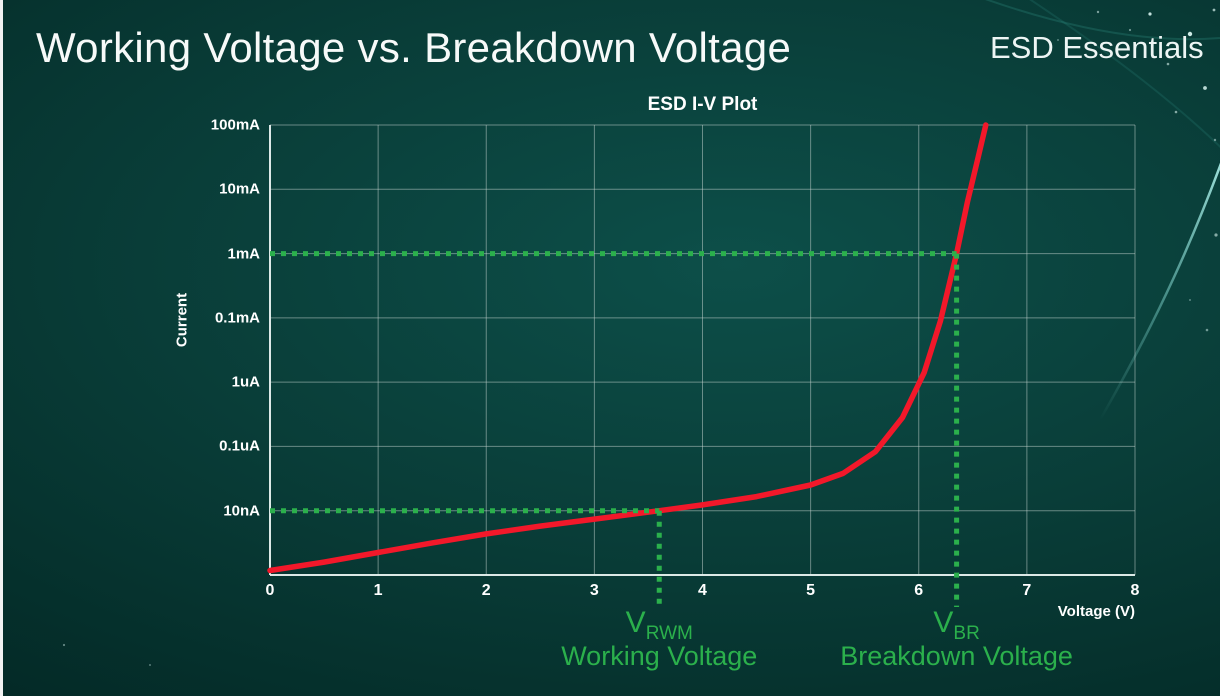 This screenshot has height=696, width=1220. I want to click on annotation-symbol-br: VBR, so click(956, 625).